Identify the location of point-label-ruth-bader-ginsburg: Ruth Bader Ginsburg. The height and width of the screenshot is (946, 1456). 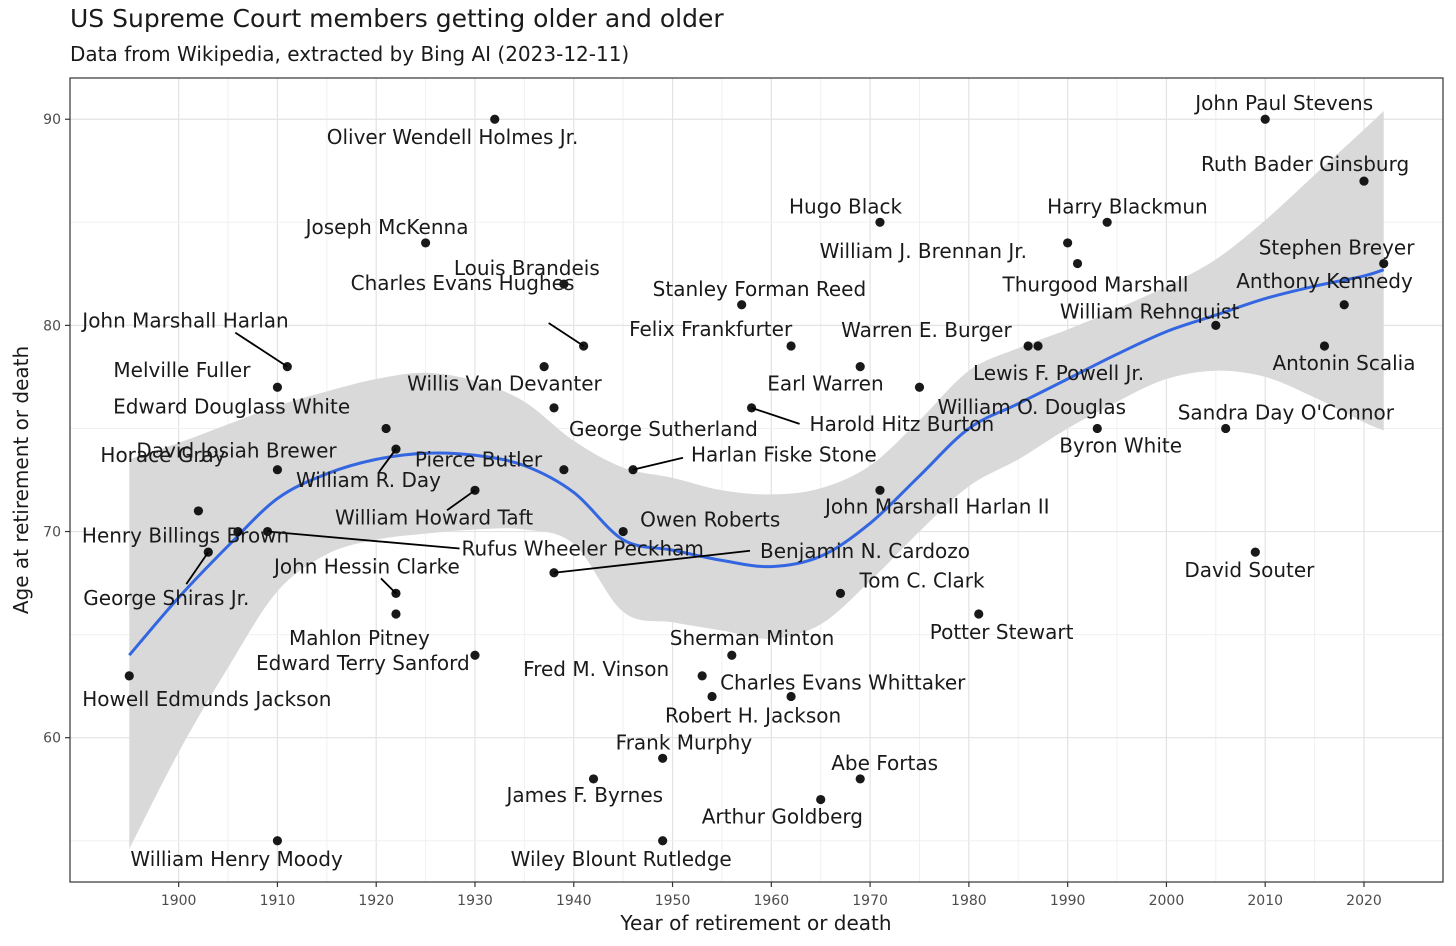
(1305, 164).